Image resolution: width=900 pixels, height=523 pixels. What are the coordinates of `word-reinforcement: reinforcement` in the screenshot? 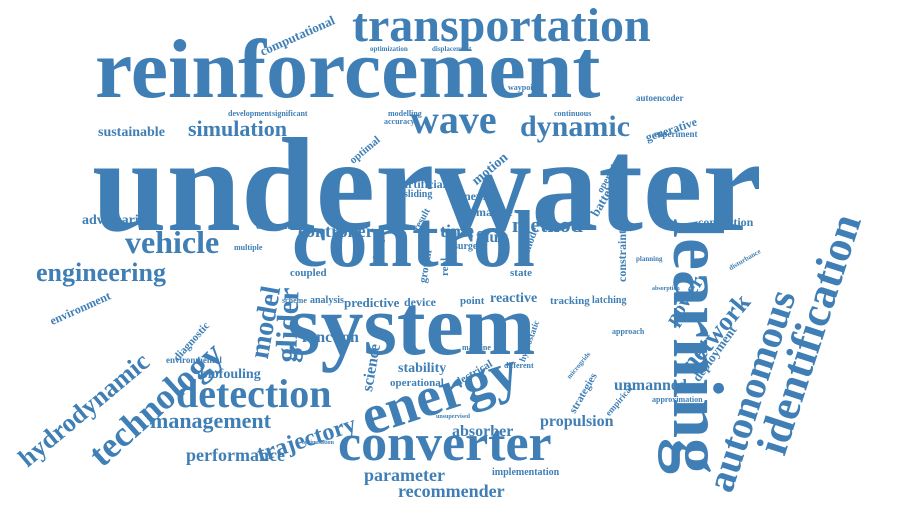 It's located at (348, 69).